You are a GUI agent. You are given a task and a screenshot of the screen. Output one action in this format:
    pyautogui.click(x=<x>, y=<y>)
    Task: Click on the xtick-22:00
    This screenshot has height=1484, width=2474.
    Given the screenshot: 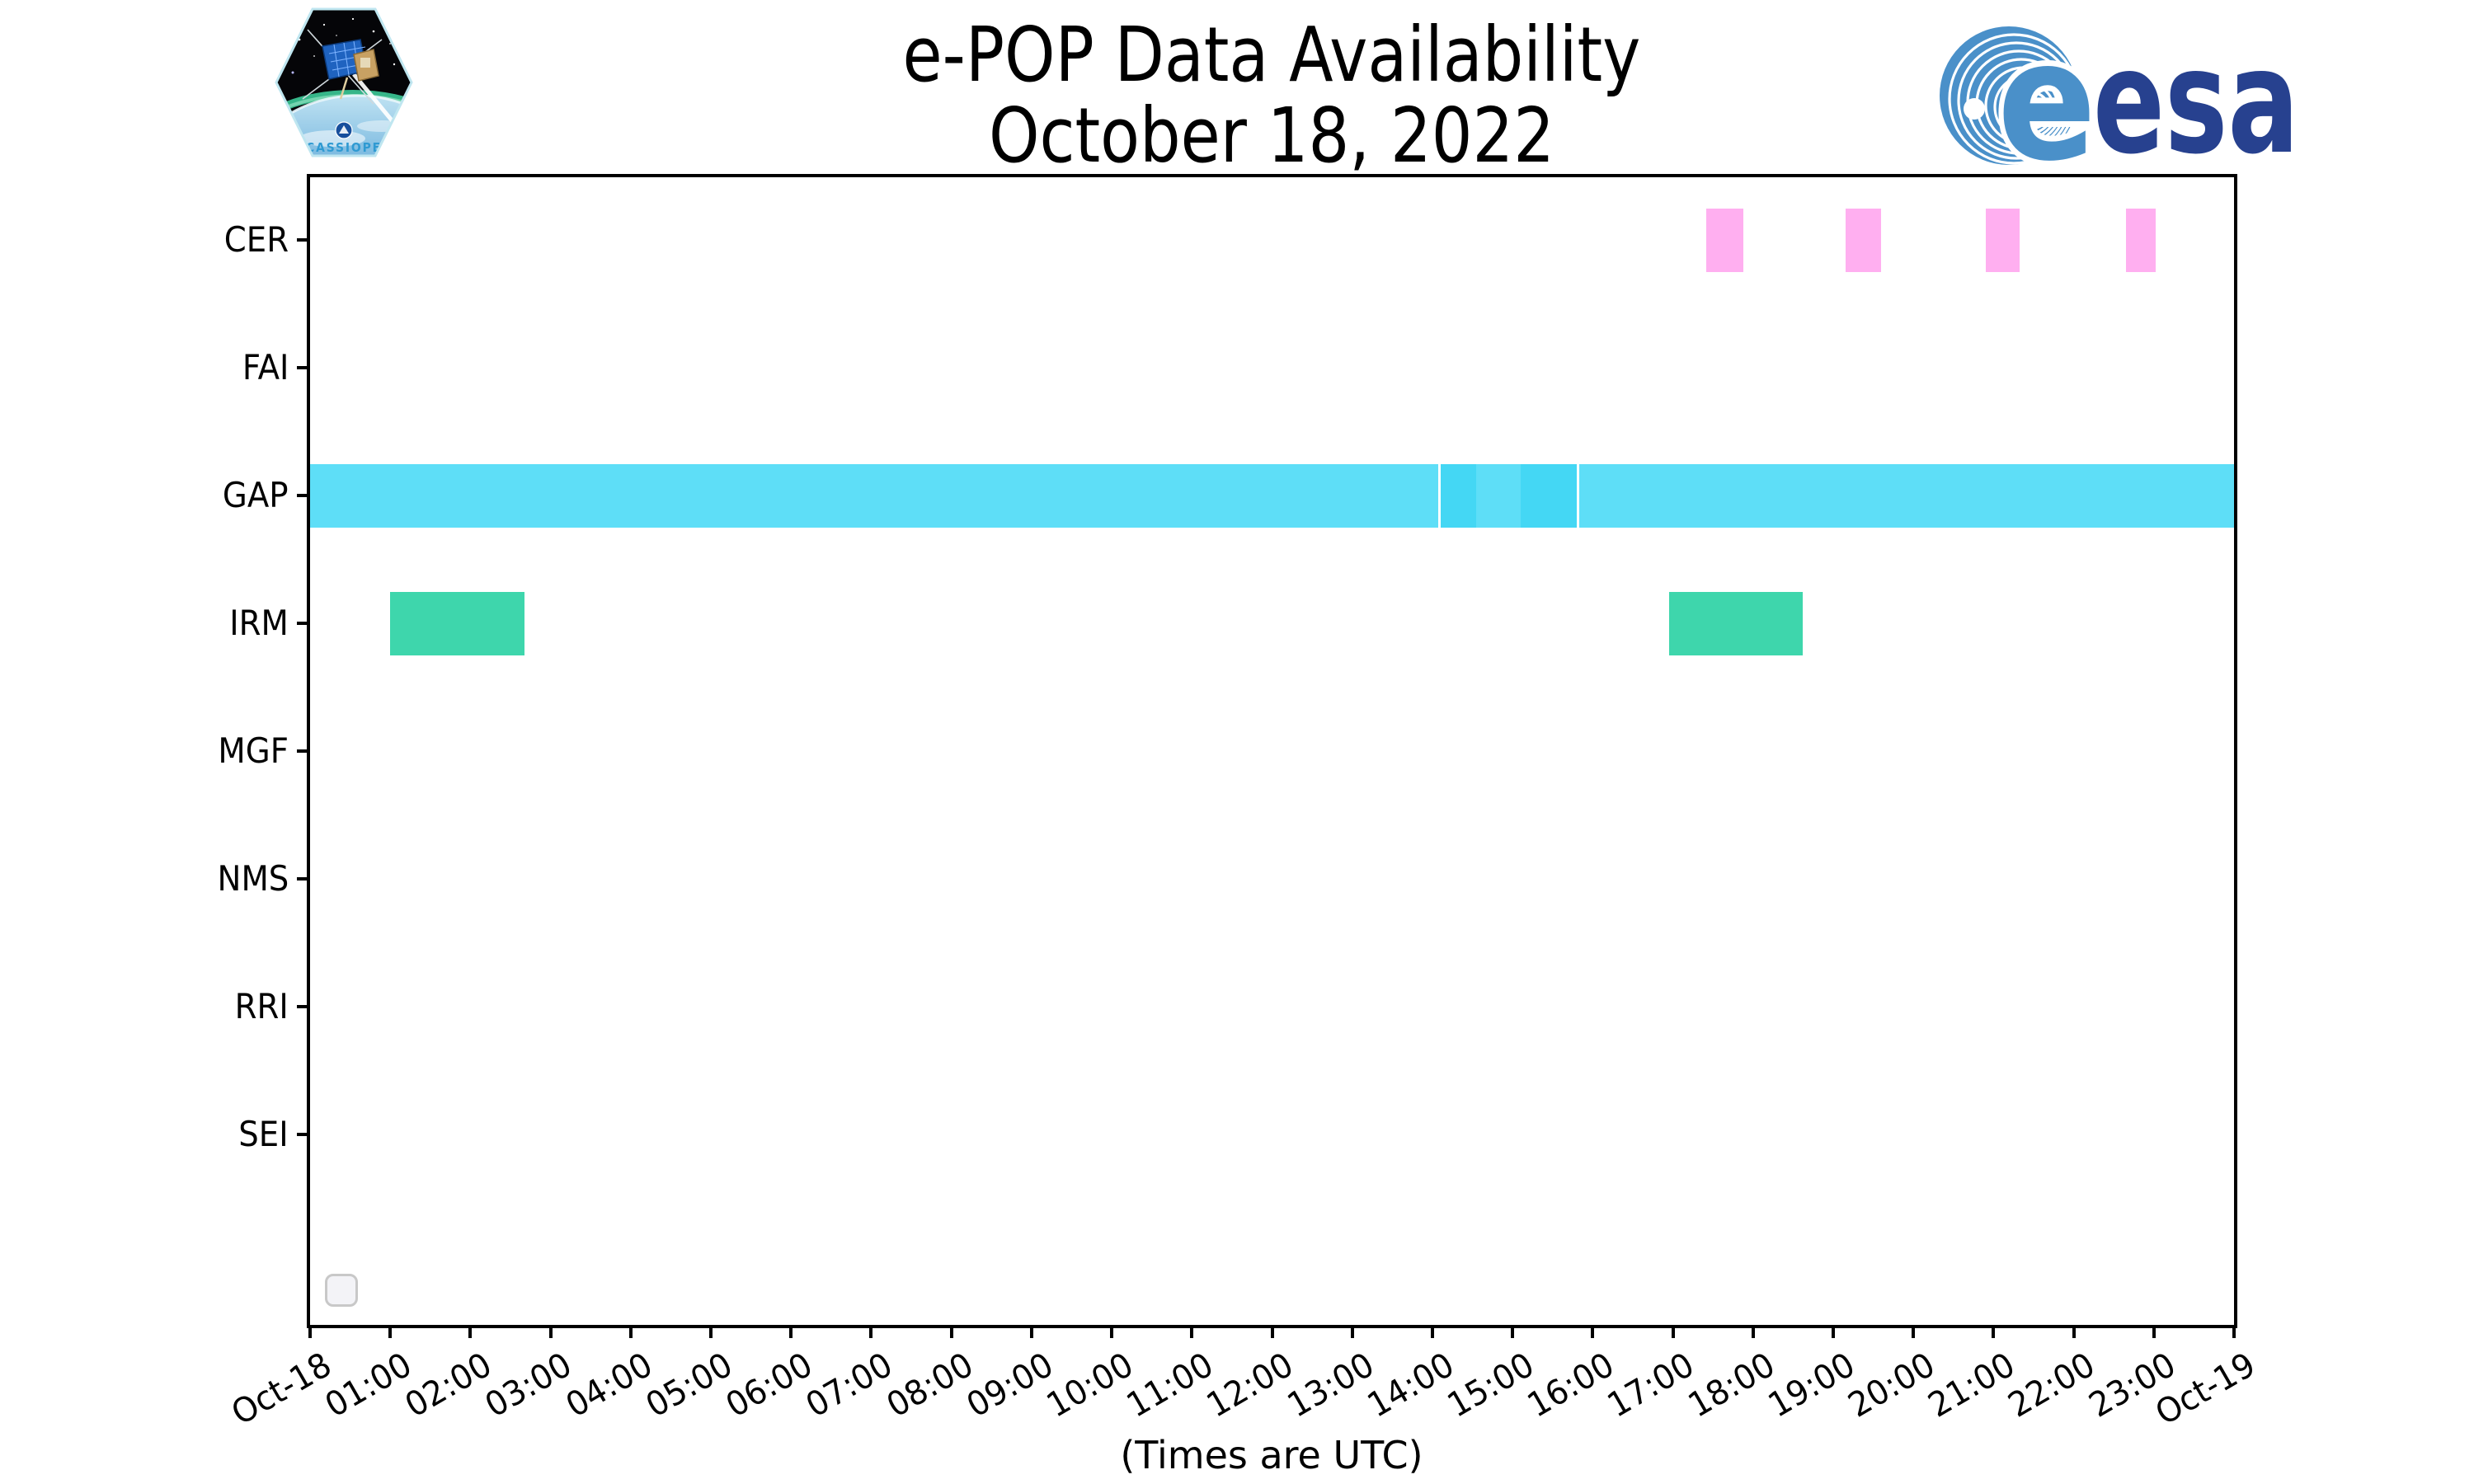 What is the action you would take?
    pyautogui.click(x=2074, y=1331)
    